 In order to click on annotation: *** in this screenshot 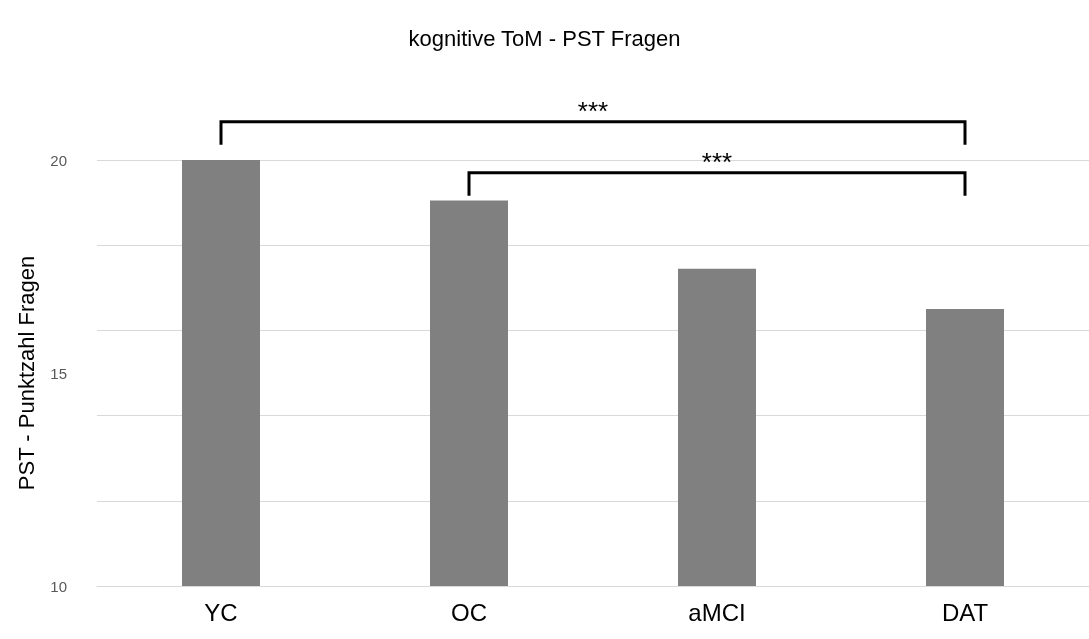, I will do `click(717, 161)`.